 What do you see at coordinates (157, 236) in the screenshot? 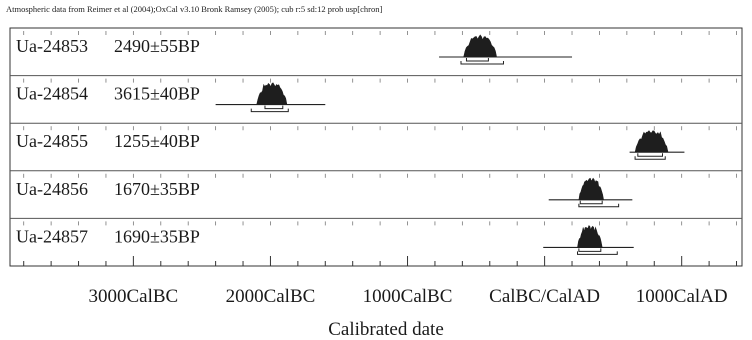
I see `sample-radiocarbon-age: 1690±35BP` at bounding box center [157, 236].